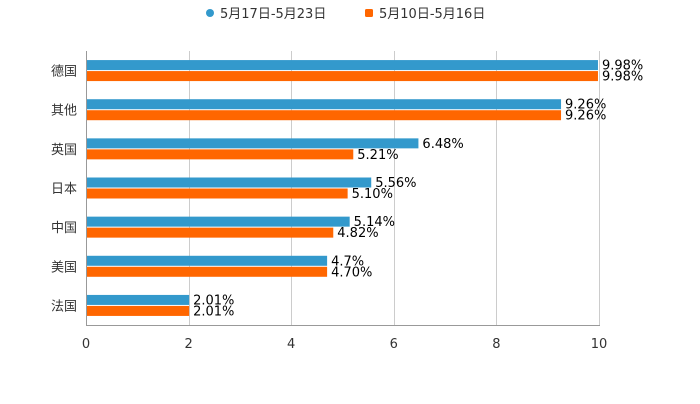 The image size is (700, 404). Describe the element at coordinates (599, 344) in the screenshot. I see `x-tick-label-10: 10` at that location.